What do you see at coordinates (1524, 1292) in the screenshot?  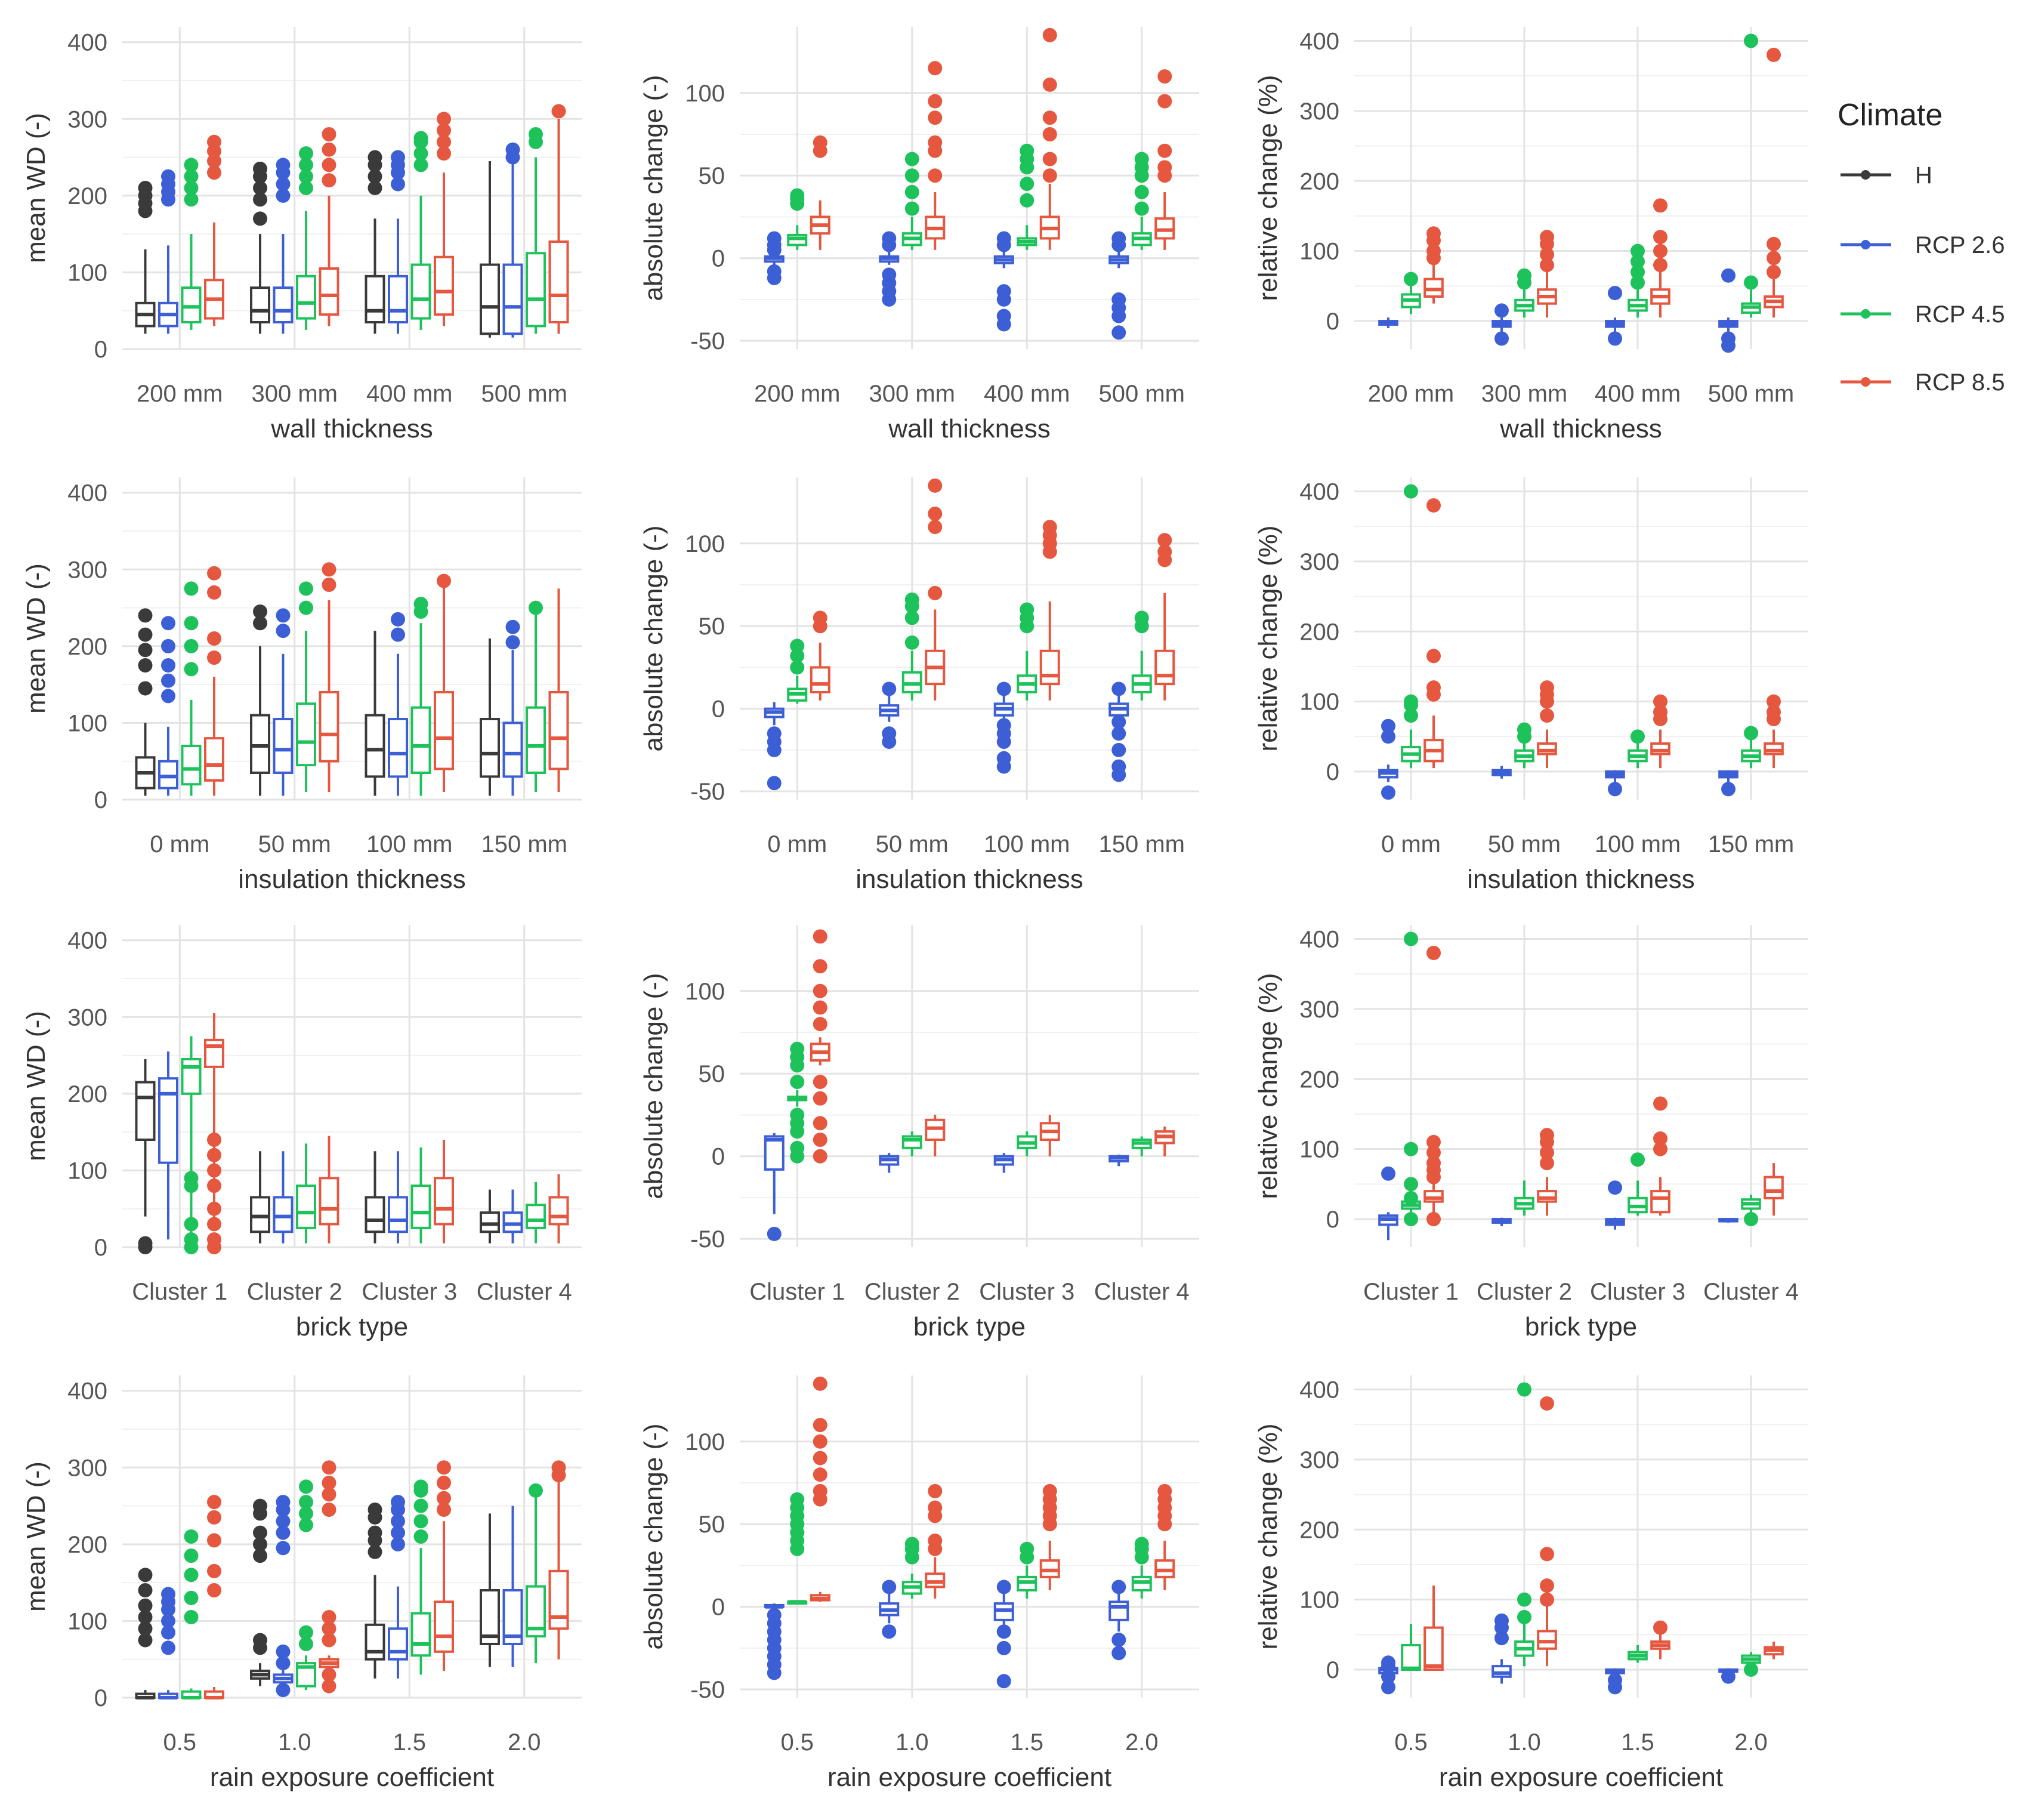 I see `x-tick-label: Cluster 2` at bounding box center [1524, 1292].